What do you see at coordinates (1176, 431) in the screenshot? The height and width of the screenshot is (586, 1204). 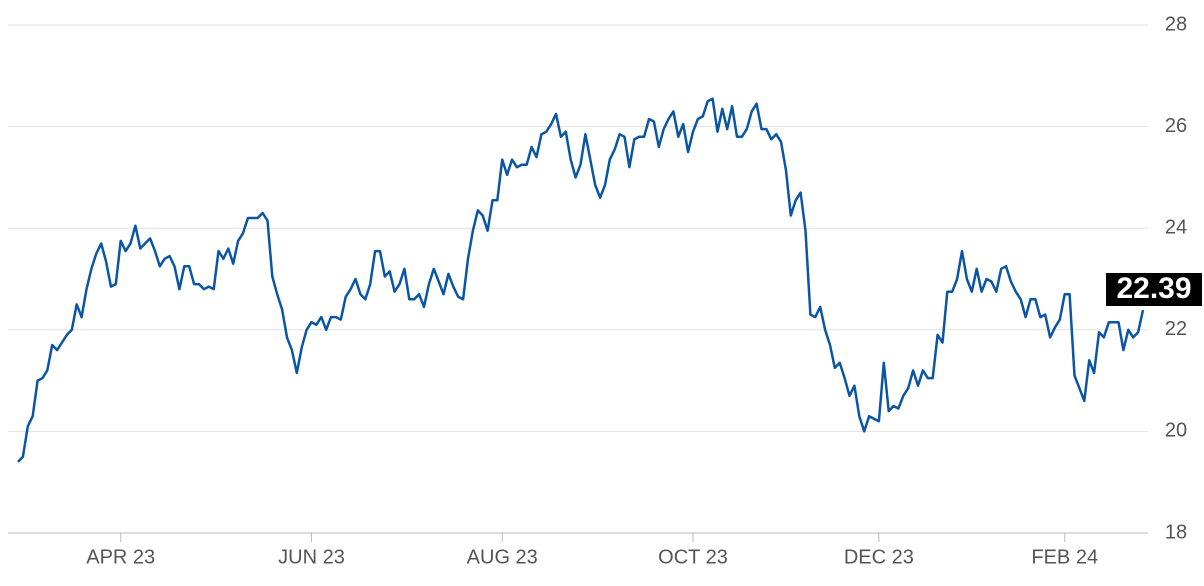 I see `y-tick-label: 20` at bounding box center [1176, 431].